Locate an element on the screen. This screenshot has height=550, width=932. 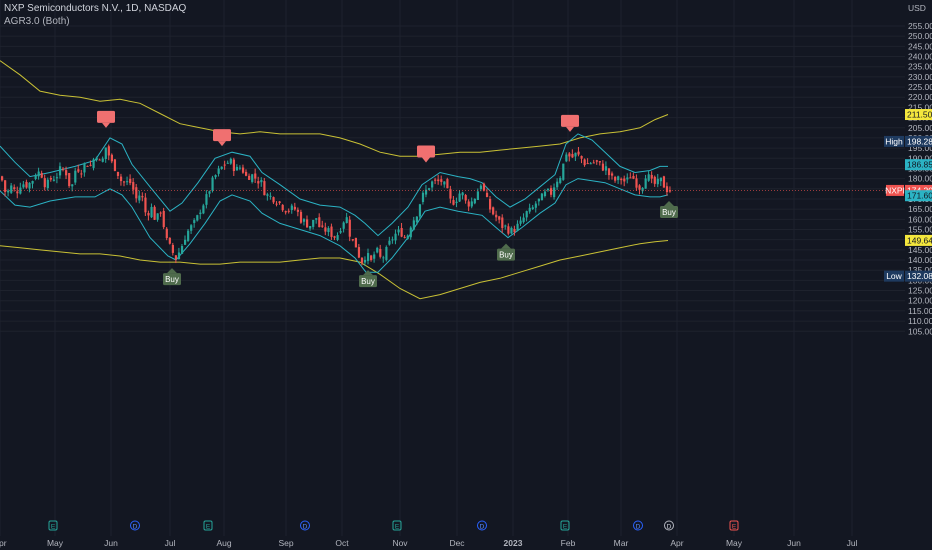
x-tick-label: Mar is located at coordinates (621, 543).